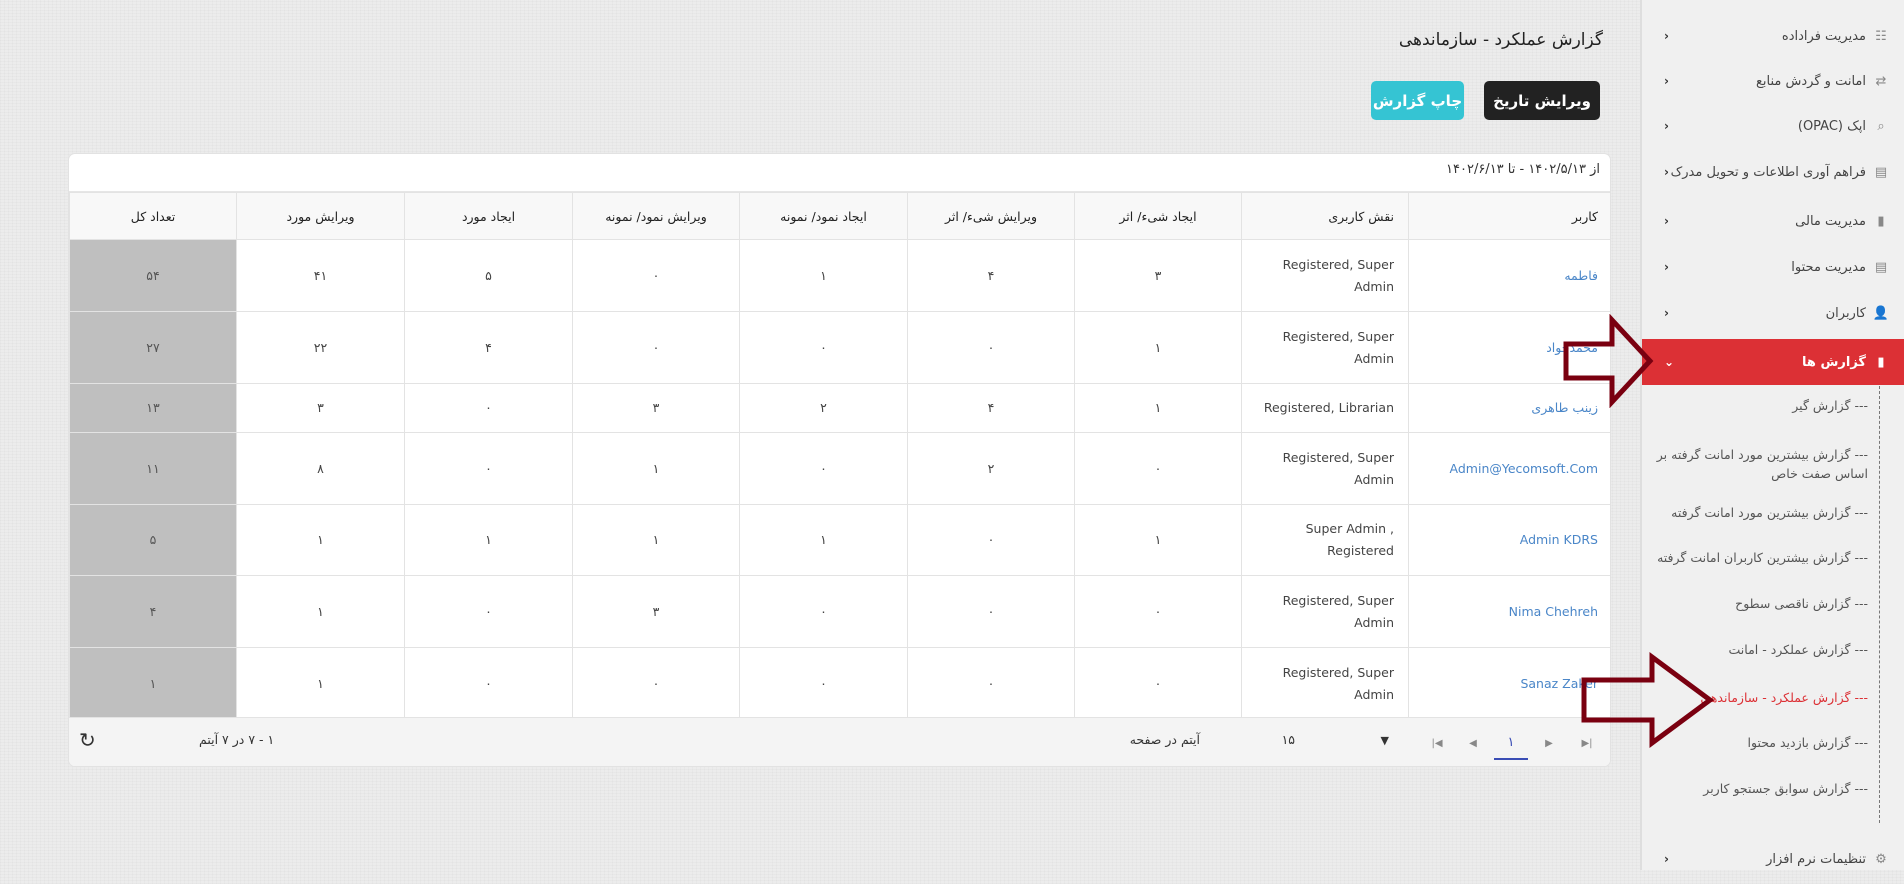 Image resolution: width=1904 pixels, height=884 pixels. What do you see at coordinates (1881, 313) in the screenshot?
I see `user-icon: 👤` at bounding box center [1881, 313].